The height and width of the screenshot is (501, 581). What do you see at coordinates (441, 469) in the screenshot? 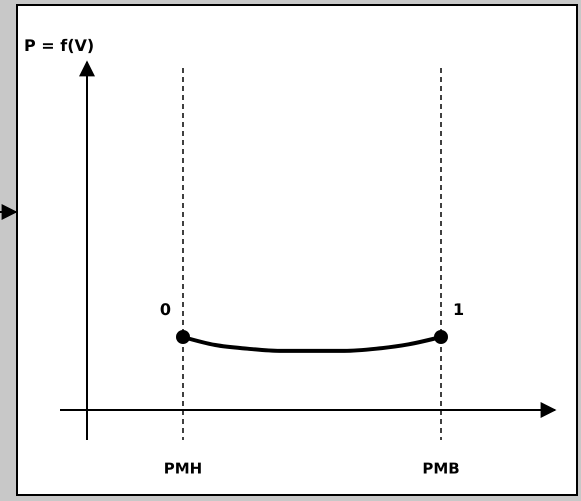
I see `x-tick-label: PMB` at bounding box center [441, 469].